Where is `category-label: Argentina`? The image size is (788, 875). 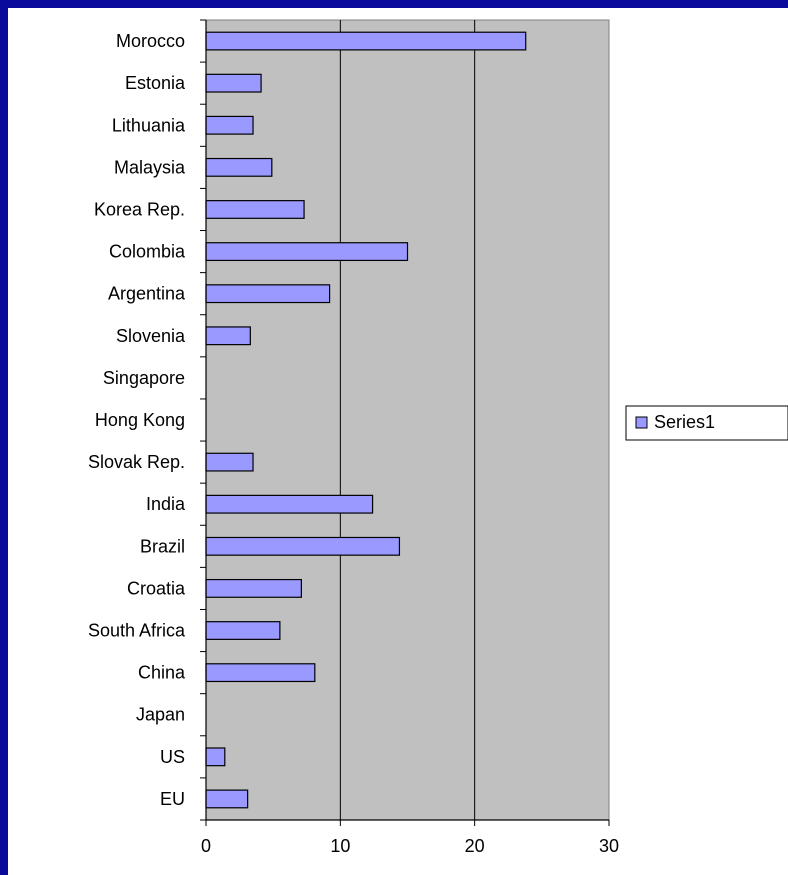
category-label: Argentina is located at coordinates (147, 294).